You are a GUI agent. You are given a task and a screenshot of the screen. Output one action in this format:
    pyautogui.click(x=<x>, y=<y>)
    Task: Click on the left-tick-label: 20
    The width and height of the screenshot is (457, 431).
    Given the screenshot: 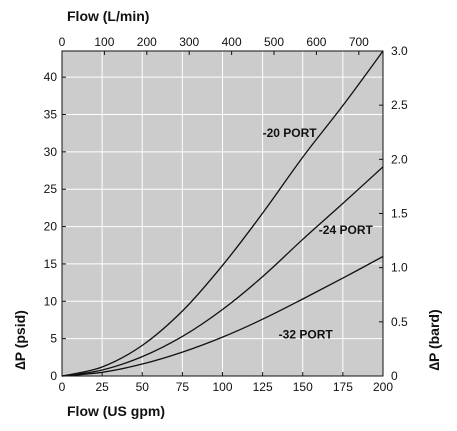 What is the action you would take?
    pyautogui.click(x=51, y=227)
    